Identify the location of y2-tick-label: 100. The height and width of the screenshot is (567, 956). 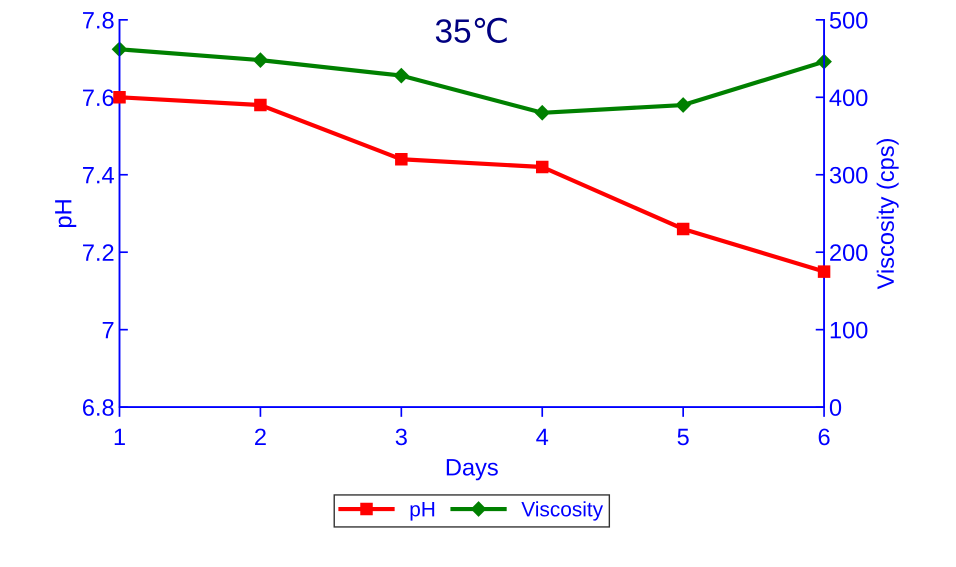
(849, 330).